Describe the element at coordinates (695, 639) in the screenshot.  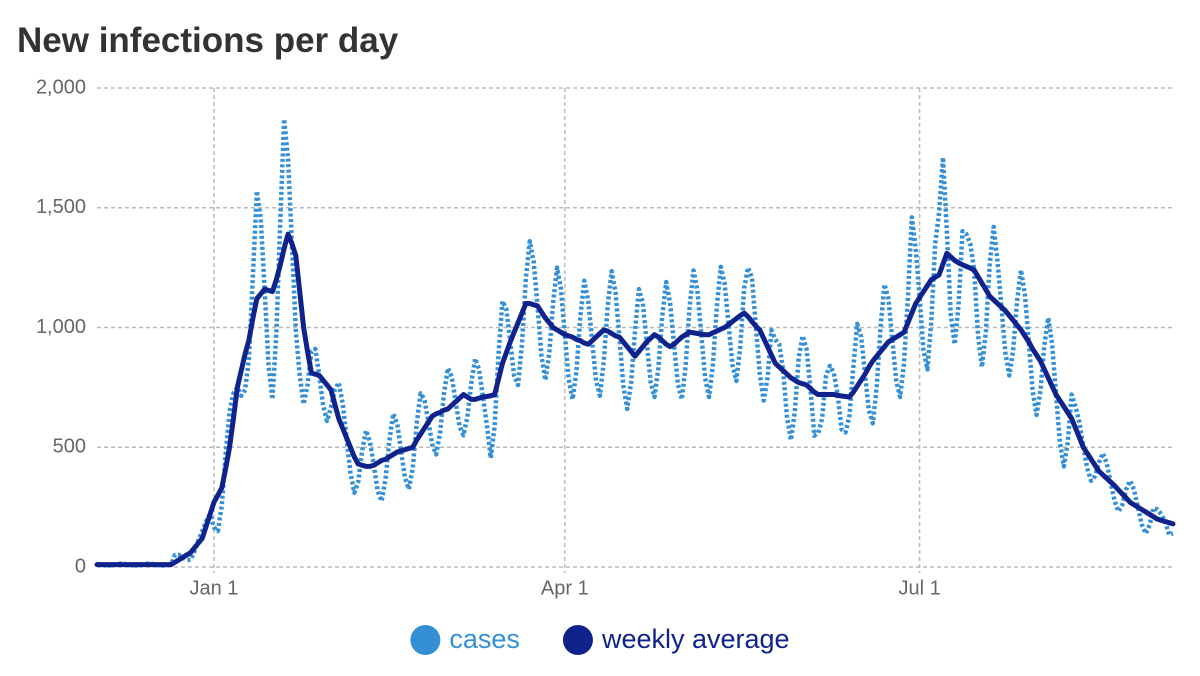
I see `legend-label: weekly average` at that location.